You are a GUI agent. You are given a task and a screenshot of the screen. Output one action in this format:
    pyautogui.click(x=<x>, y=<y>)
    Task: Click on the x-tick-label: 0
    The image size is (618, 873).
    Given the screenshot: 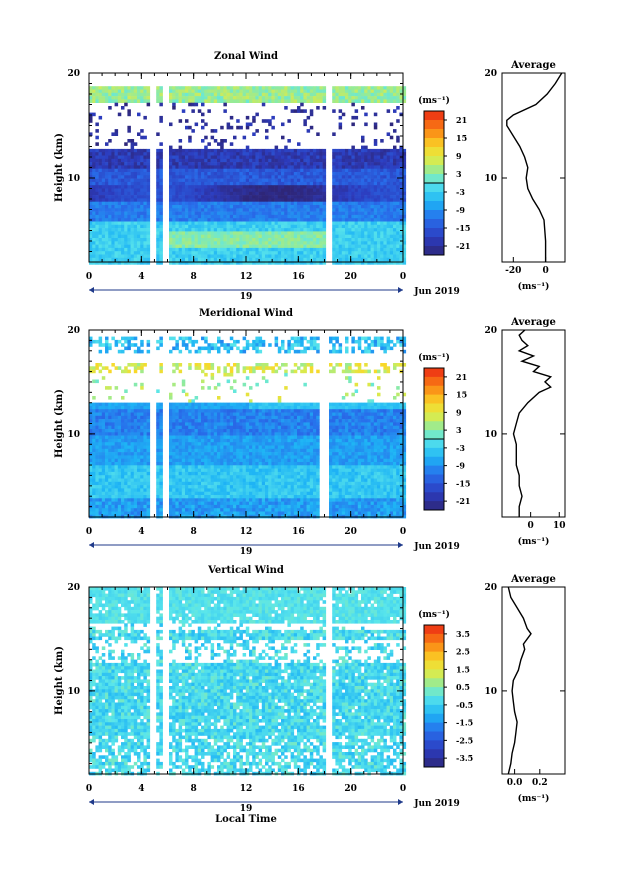 What is the action you would take?
    pyautogui.click(x=89, y=277)
    